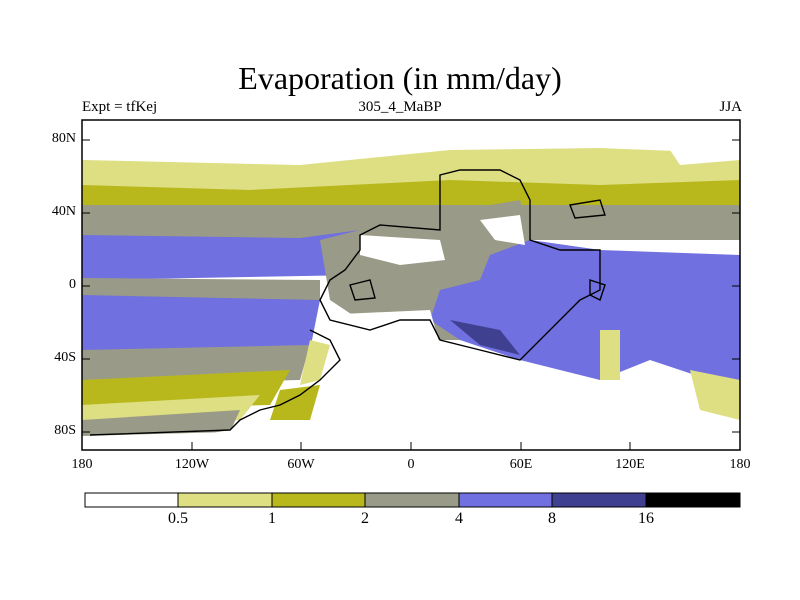 This screenshot has width=800, height=600. Describe the element at coordinates (215, 382) in the screenshot. I see `south-continent-outline` at that location.